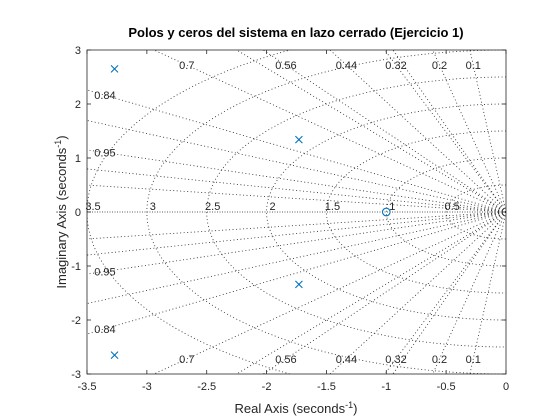 Image resolution: width=560 pixels, height=420 pixels. What do you see at coordinates (267, 387) in the screenshot?
I see `x-tick-label: -2` at bounding box center [267, 387].